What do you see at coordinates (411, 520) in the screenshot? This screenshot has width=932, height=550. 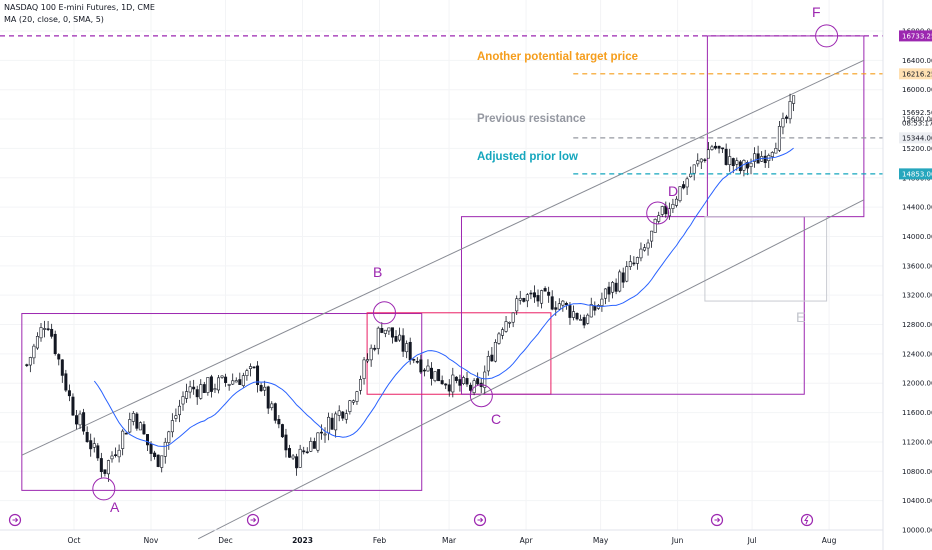 I see `timeline-markers` at bounding box center [411, 520].